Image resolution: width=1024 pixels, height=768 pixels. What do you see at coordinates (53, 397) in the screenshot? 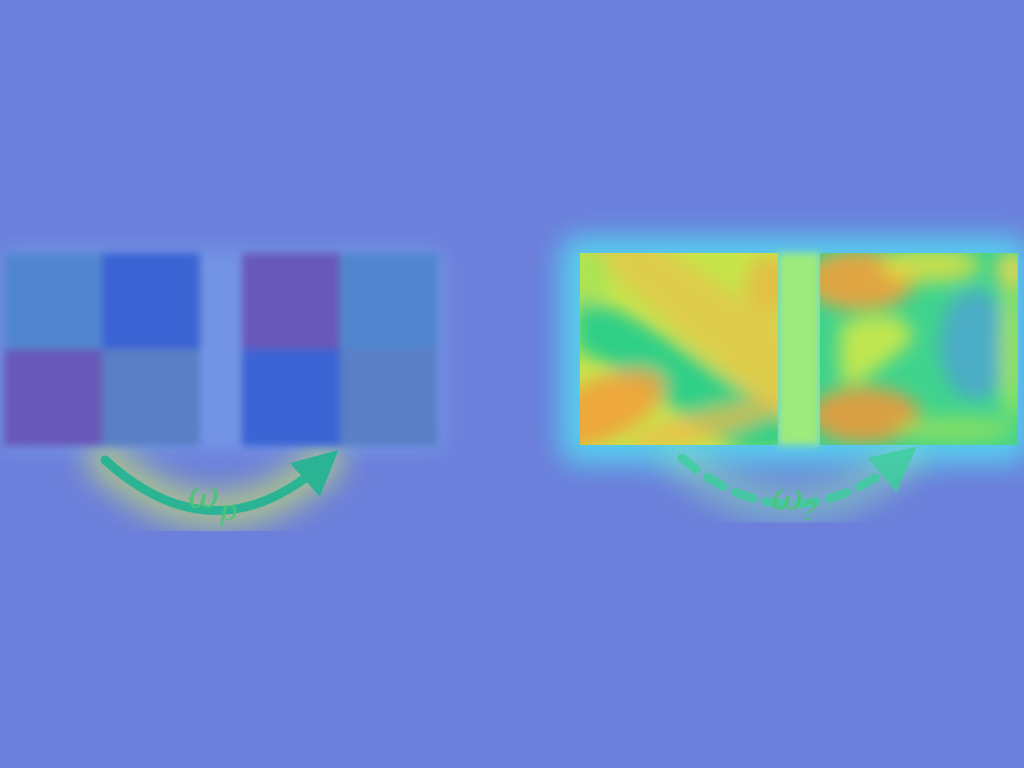
I see `grid-a-cell-bottom-left` at bounding box center [53, 397].